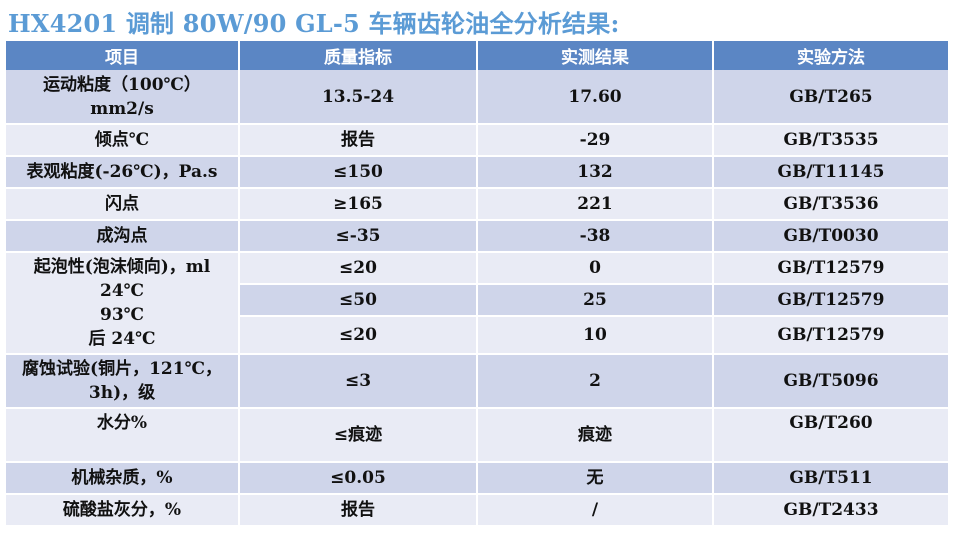 The height and width of the screenshot is (540, 960). I want to click on spec-cell: ≤0.05, so click(358, 478).